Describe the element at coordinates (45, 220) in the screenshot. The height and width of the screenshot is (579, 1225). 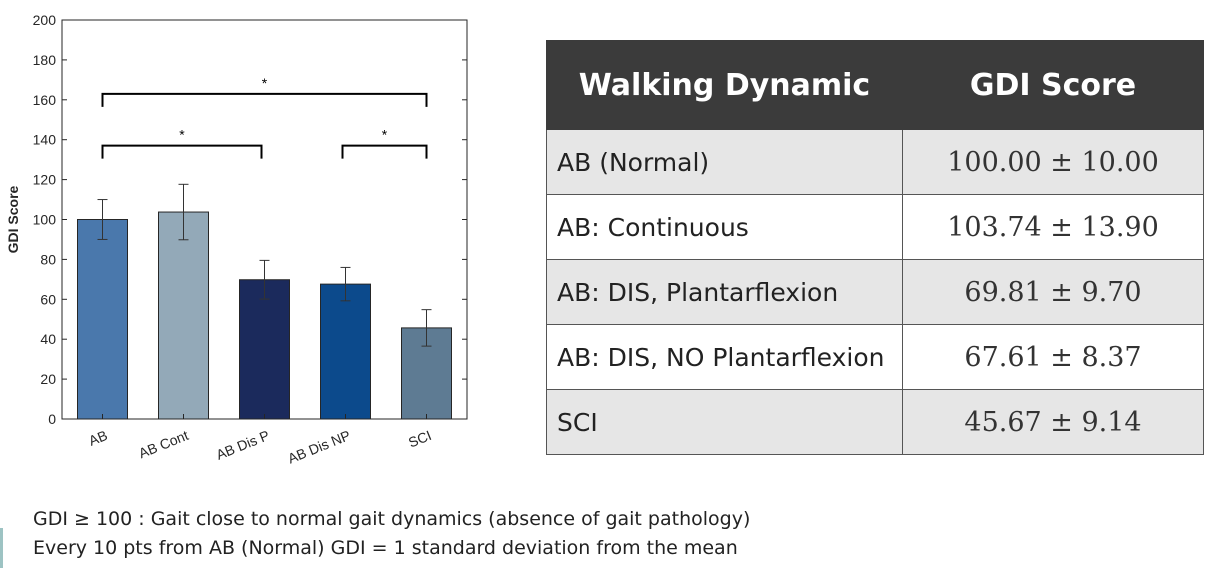
I see `y-tick-label: 100` at that location.